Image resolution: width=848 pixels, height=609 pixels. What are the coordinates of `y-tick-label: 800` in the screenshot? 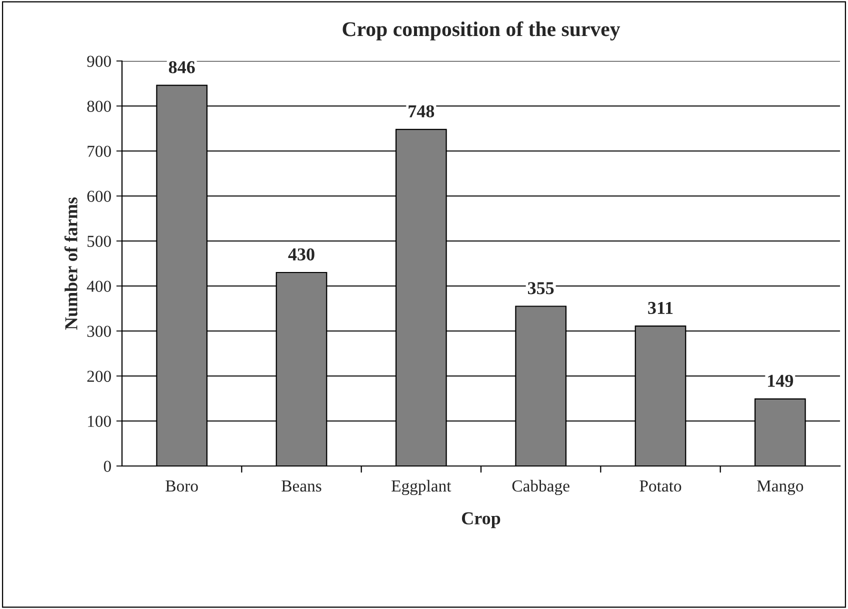 It's located at (99, 106).